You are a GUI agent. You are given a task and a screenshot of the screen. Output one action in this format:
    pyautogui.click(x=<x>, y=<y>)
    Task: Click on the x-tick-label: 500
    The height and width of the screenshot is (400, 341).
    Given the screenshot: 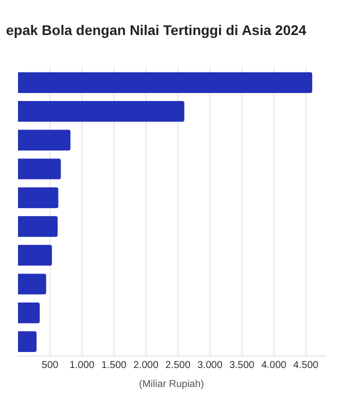 What is the action you would take?
    pyautogui.click(x=50, y=365)
    